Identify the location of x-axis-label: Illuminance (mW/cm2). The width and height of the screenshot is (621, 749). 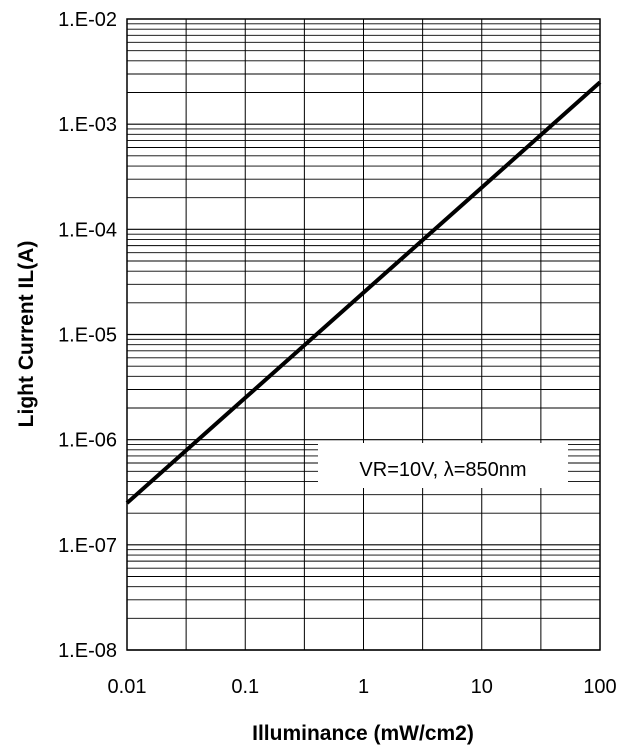
(363, 733).